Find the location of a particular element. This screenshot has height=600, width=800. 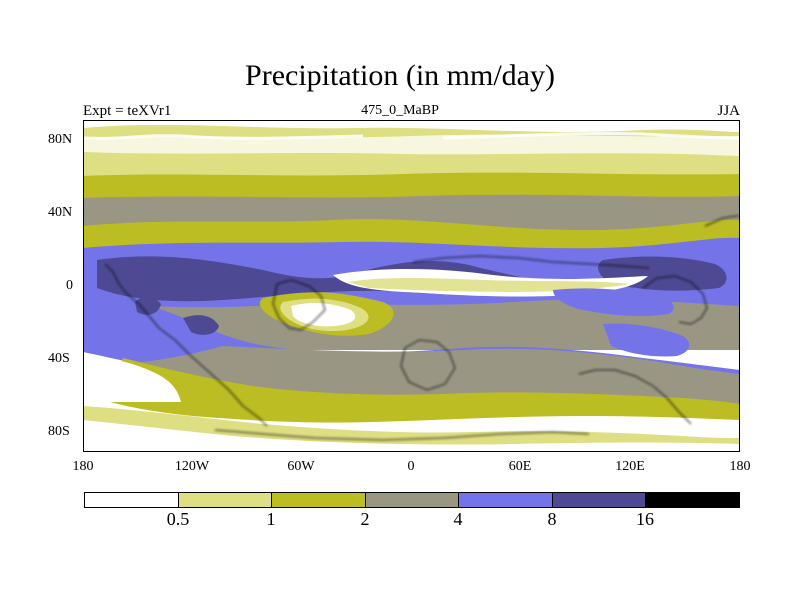

colorbar-label-2: 2 is located at coordinates (365, 519).